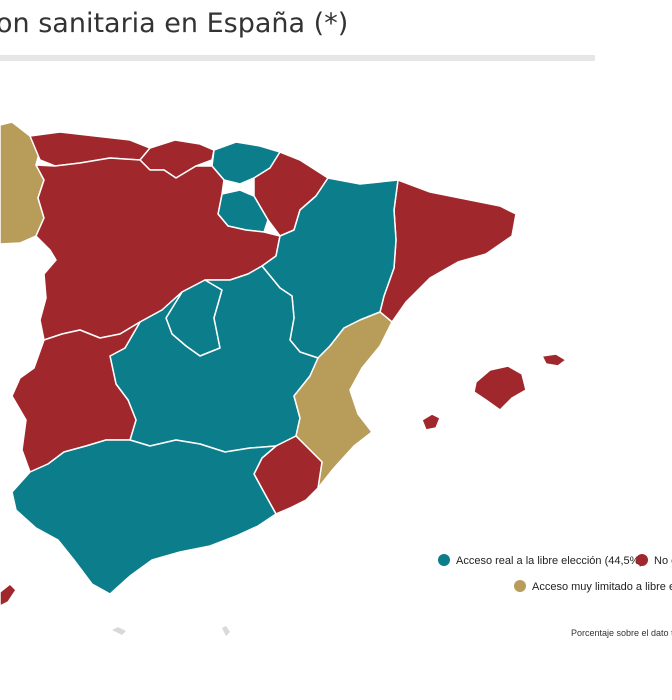 This screenshot has width=672, height=700. Describe the element at coordinates (550, 561) in the screenshot. I see `legend-label: Acceso real a la libre elección (44,5%)` at that location.